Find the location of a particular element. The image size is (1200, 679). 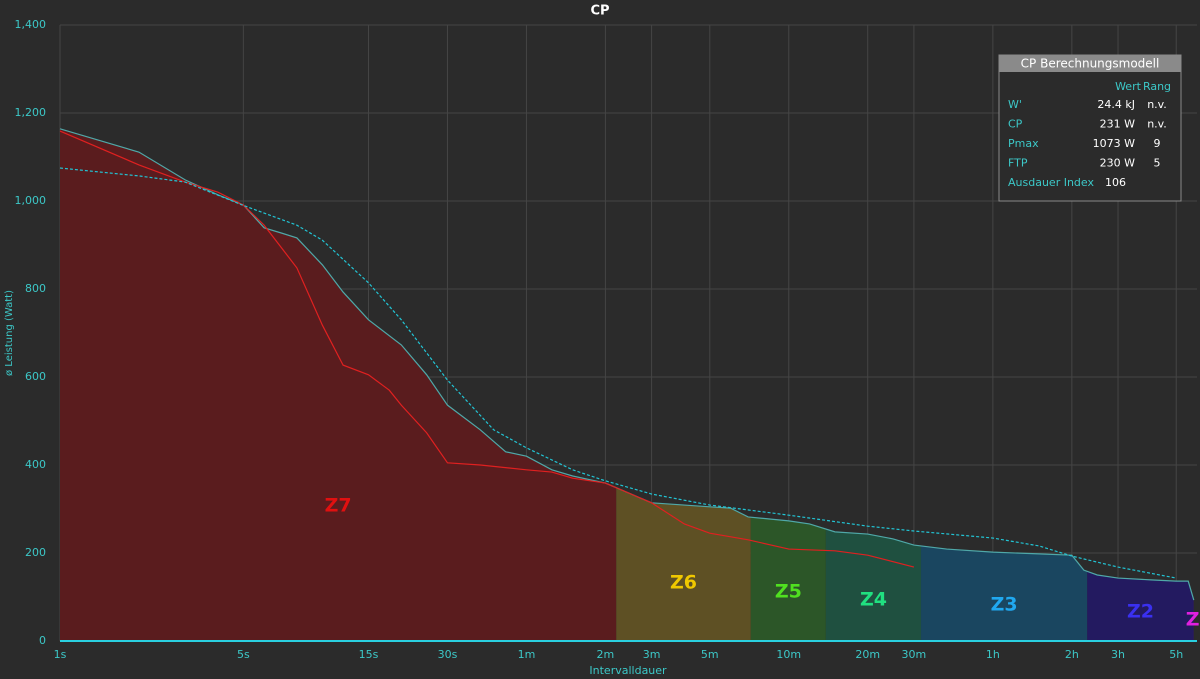

info-value: 230 W is located at coordinates (1117, 163).